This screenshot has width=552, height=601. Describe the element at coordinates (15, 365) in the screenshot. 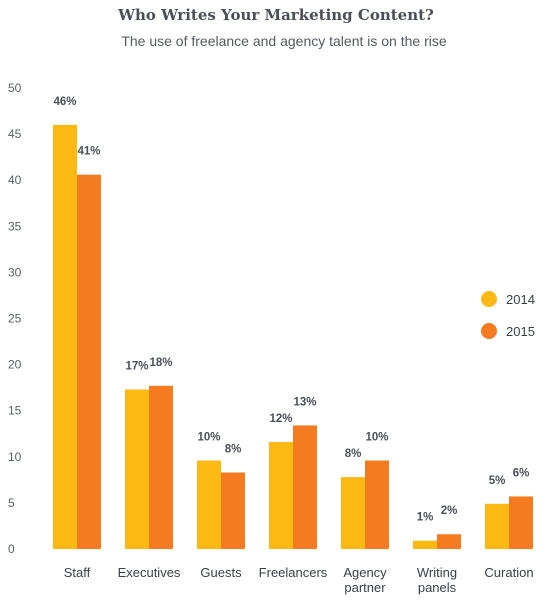

I see `y-tick-label: 20` at that location.